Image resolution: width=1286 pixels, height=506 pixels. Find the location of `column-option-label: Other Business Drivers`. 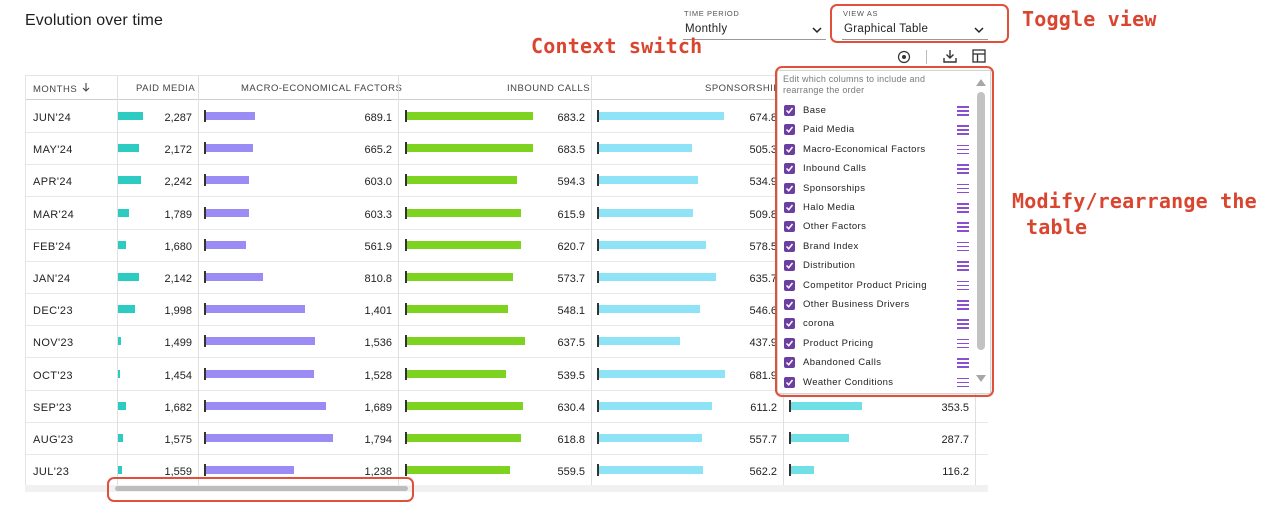

column-option-label: Other Business Drivers is located at coordinates (856, 304).